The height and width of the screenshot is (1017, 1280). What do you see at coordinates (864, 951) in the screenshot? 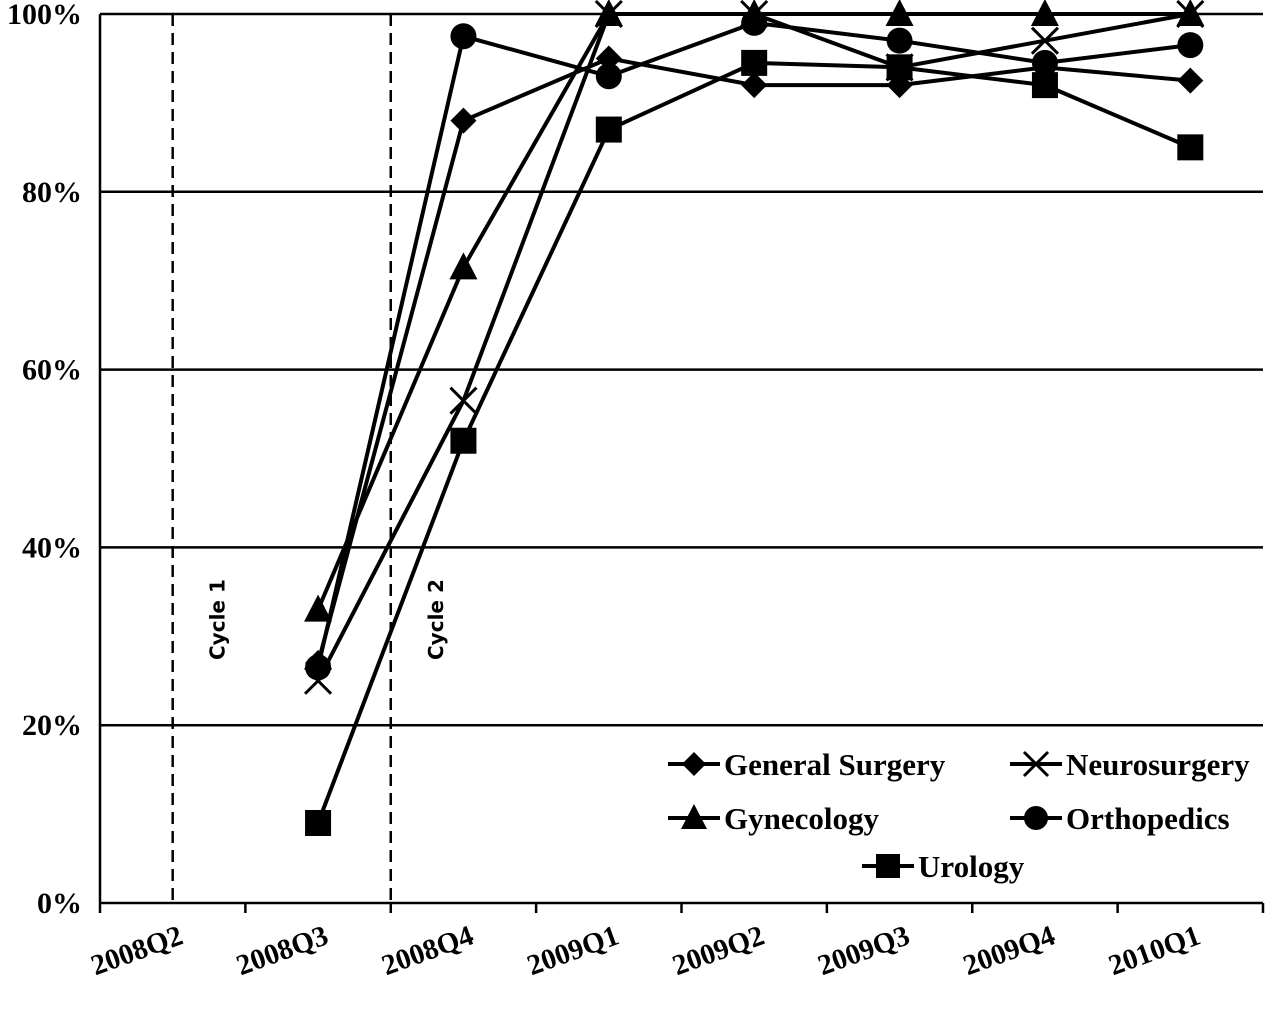
I see `x-tick-label: 2009Q3` at bounding box center [864, 951].